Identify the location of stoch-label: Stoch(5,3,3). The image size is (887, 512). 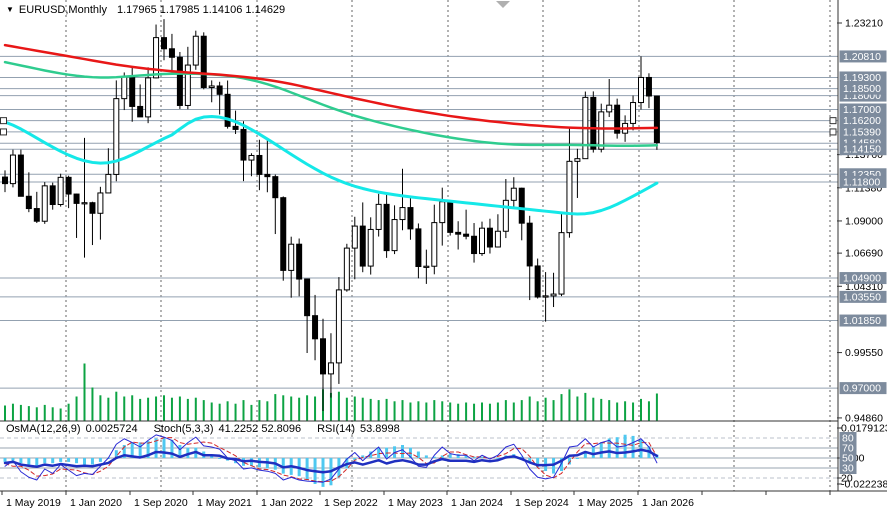
(183, 429).